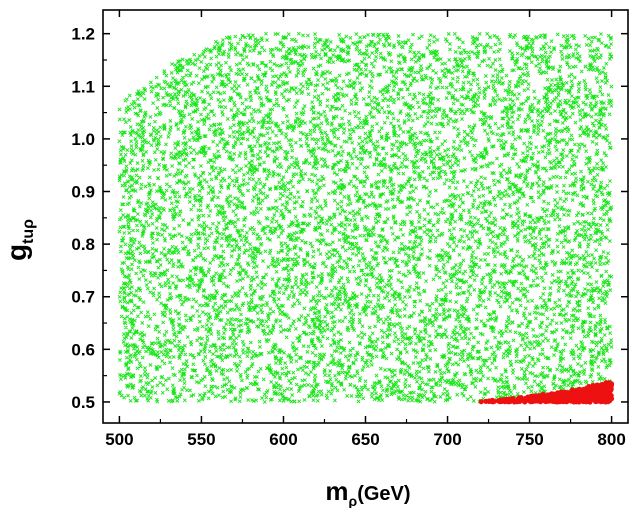 This screenshot has height=508, width=636. I want to click on y-axis-label: gtuρ, so click(19, 240).